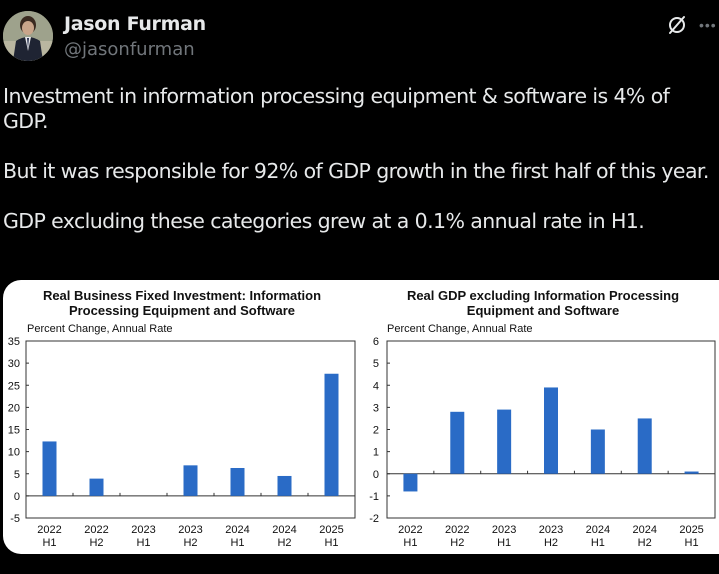  What do you see at coordinates (376, 408) in the screenshot?
I see `y-tick-label: 3` at bounding box center [376, 408].